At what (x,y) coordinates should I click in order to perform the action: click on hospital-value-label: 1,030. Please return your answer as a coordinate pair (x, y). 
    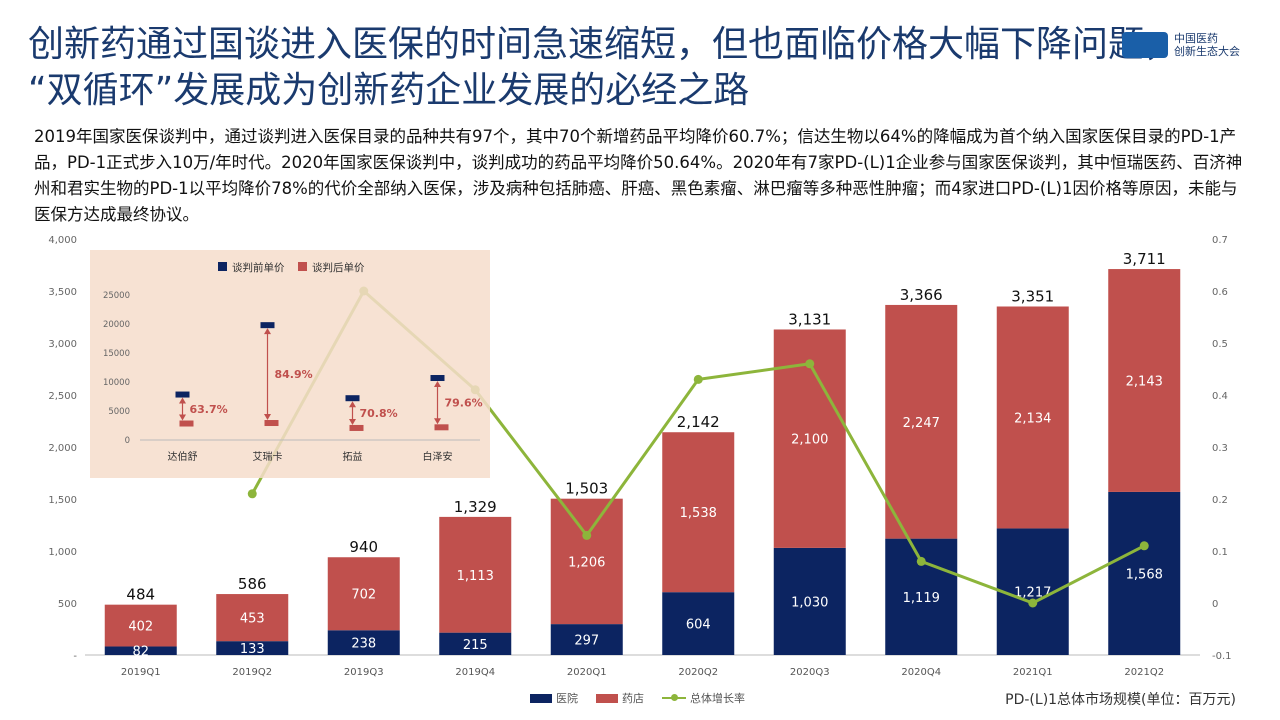
    Looking at the image, I should click on (809, 602).